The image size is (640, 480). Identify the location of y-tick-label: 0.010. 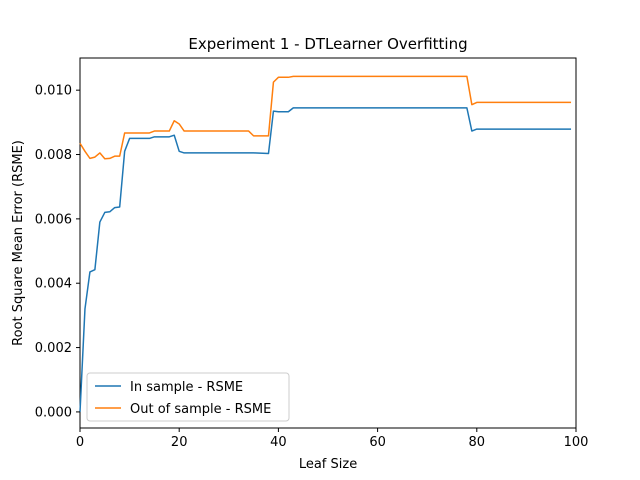
(53, 91).